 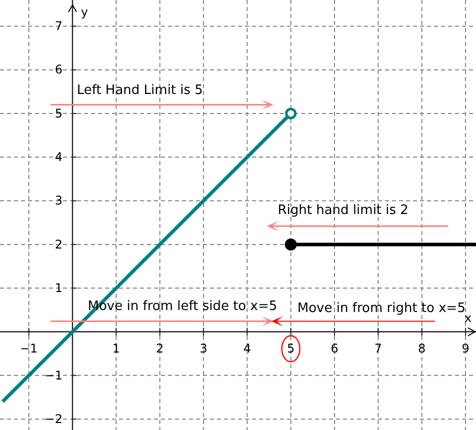 I want to click on x-axis-title: x, so click(x=468, y=317).